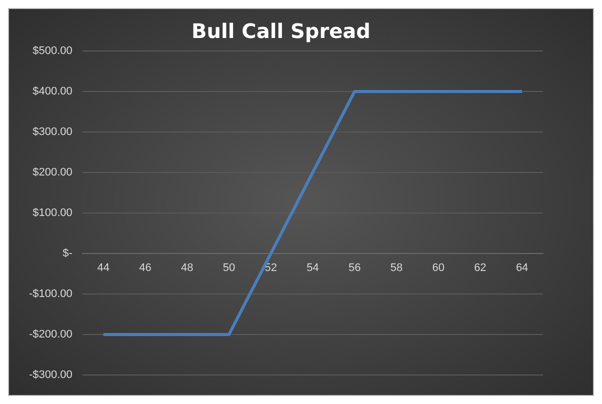  Describe the element at coordinates (52, 51) in the screenshot. I see `y-tick-label: $500.00` at that location.